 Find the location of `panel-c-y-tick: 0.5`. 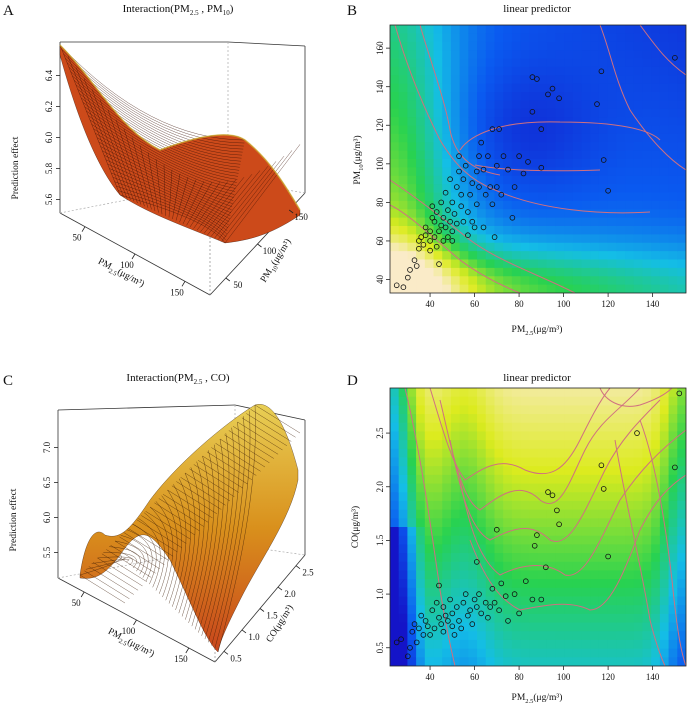

panel-c-y-tick: 0.5 is located at coordinates (236, 658).